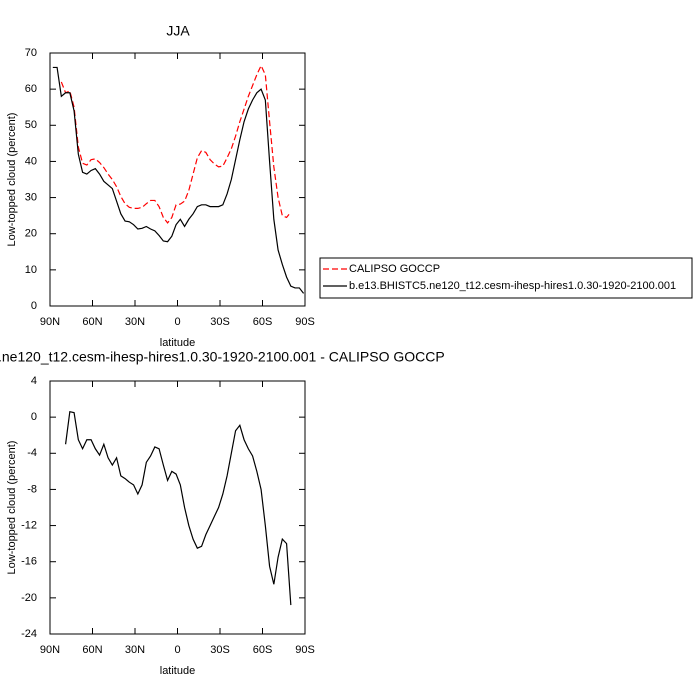 The width and height of the screenshot is (700, 700). Describe the element at coordinates (29, 634) in the screenshot. I see `y-tick-label: -24` at that location.